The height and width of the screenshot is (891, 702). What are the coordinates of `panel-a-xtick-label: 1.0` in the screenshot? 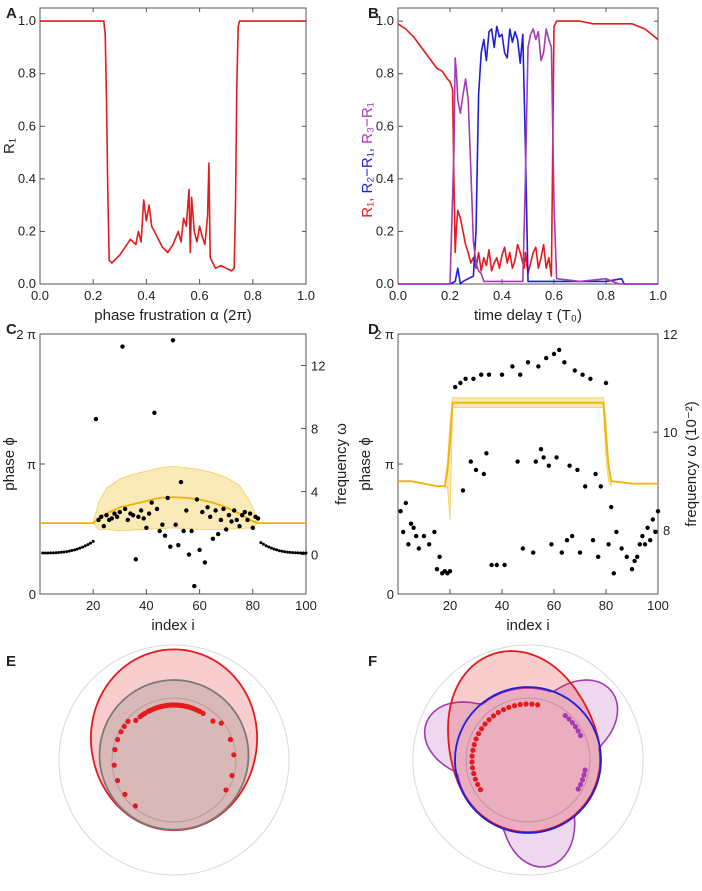 It's located at (306, 295).